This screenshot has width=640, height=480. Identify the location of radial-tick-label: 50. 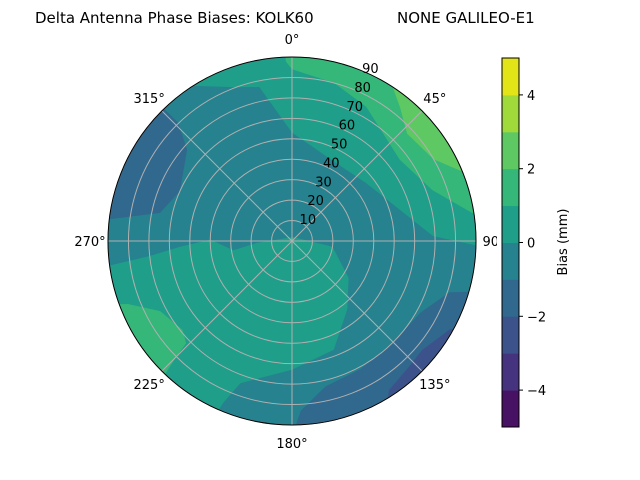
(339, 145).